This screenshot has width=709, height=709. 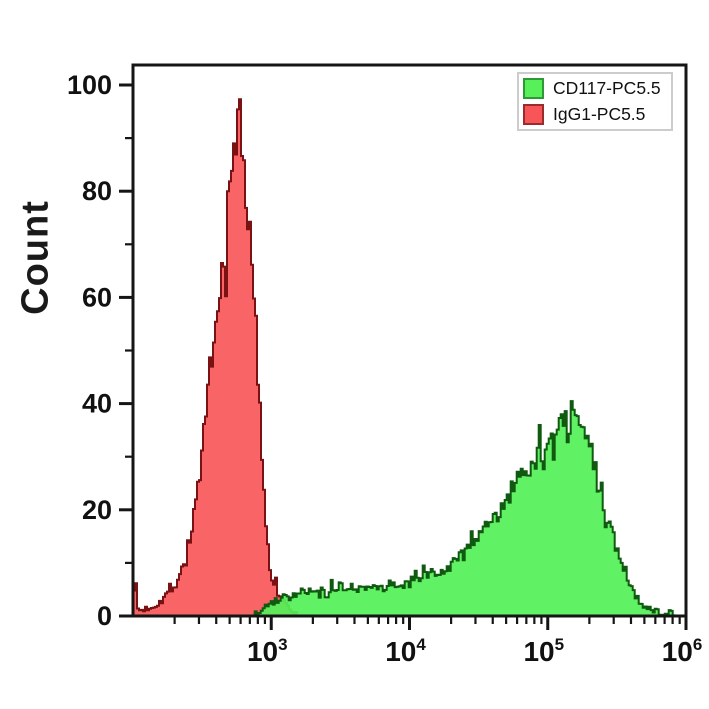 What do you see at coordinates (97, 297) in the screenshot?
I see `y-tick-label: 60` at bounding box center [97, 297].